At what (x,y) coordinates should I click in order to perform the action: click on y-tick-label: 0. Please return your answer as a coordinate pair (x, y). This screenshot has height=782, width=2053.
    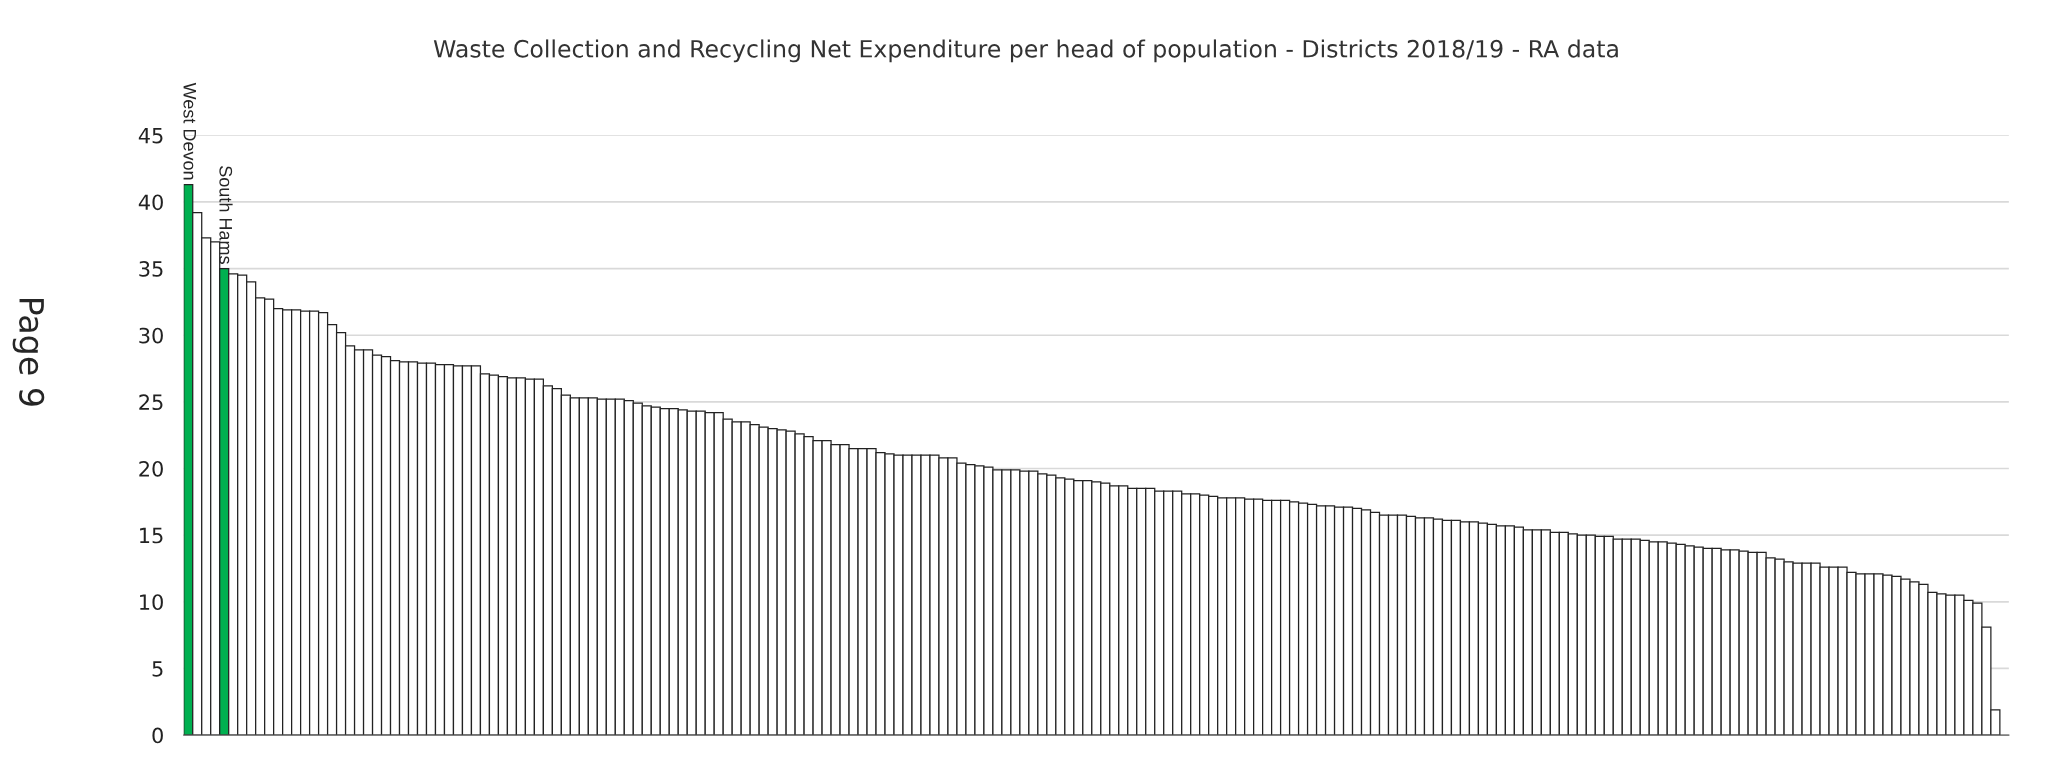
    Looking at the image, I should click on (157, 735).